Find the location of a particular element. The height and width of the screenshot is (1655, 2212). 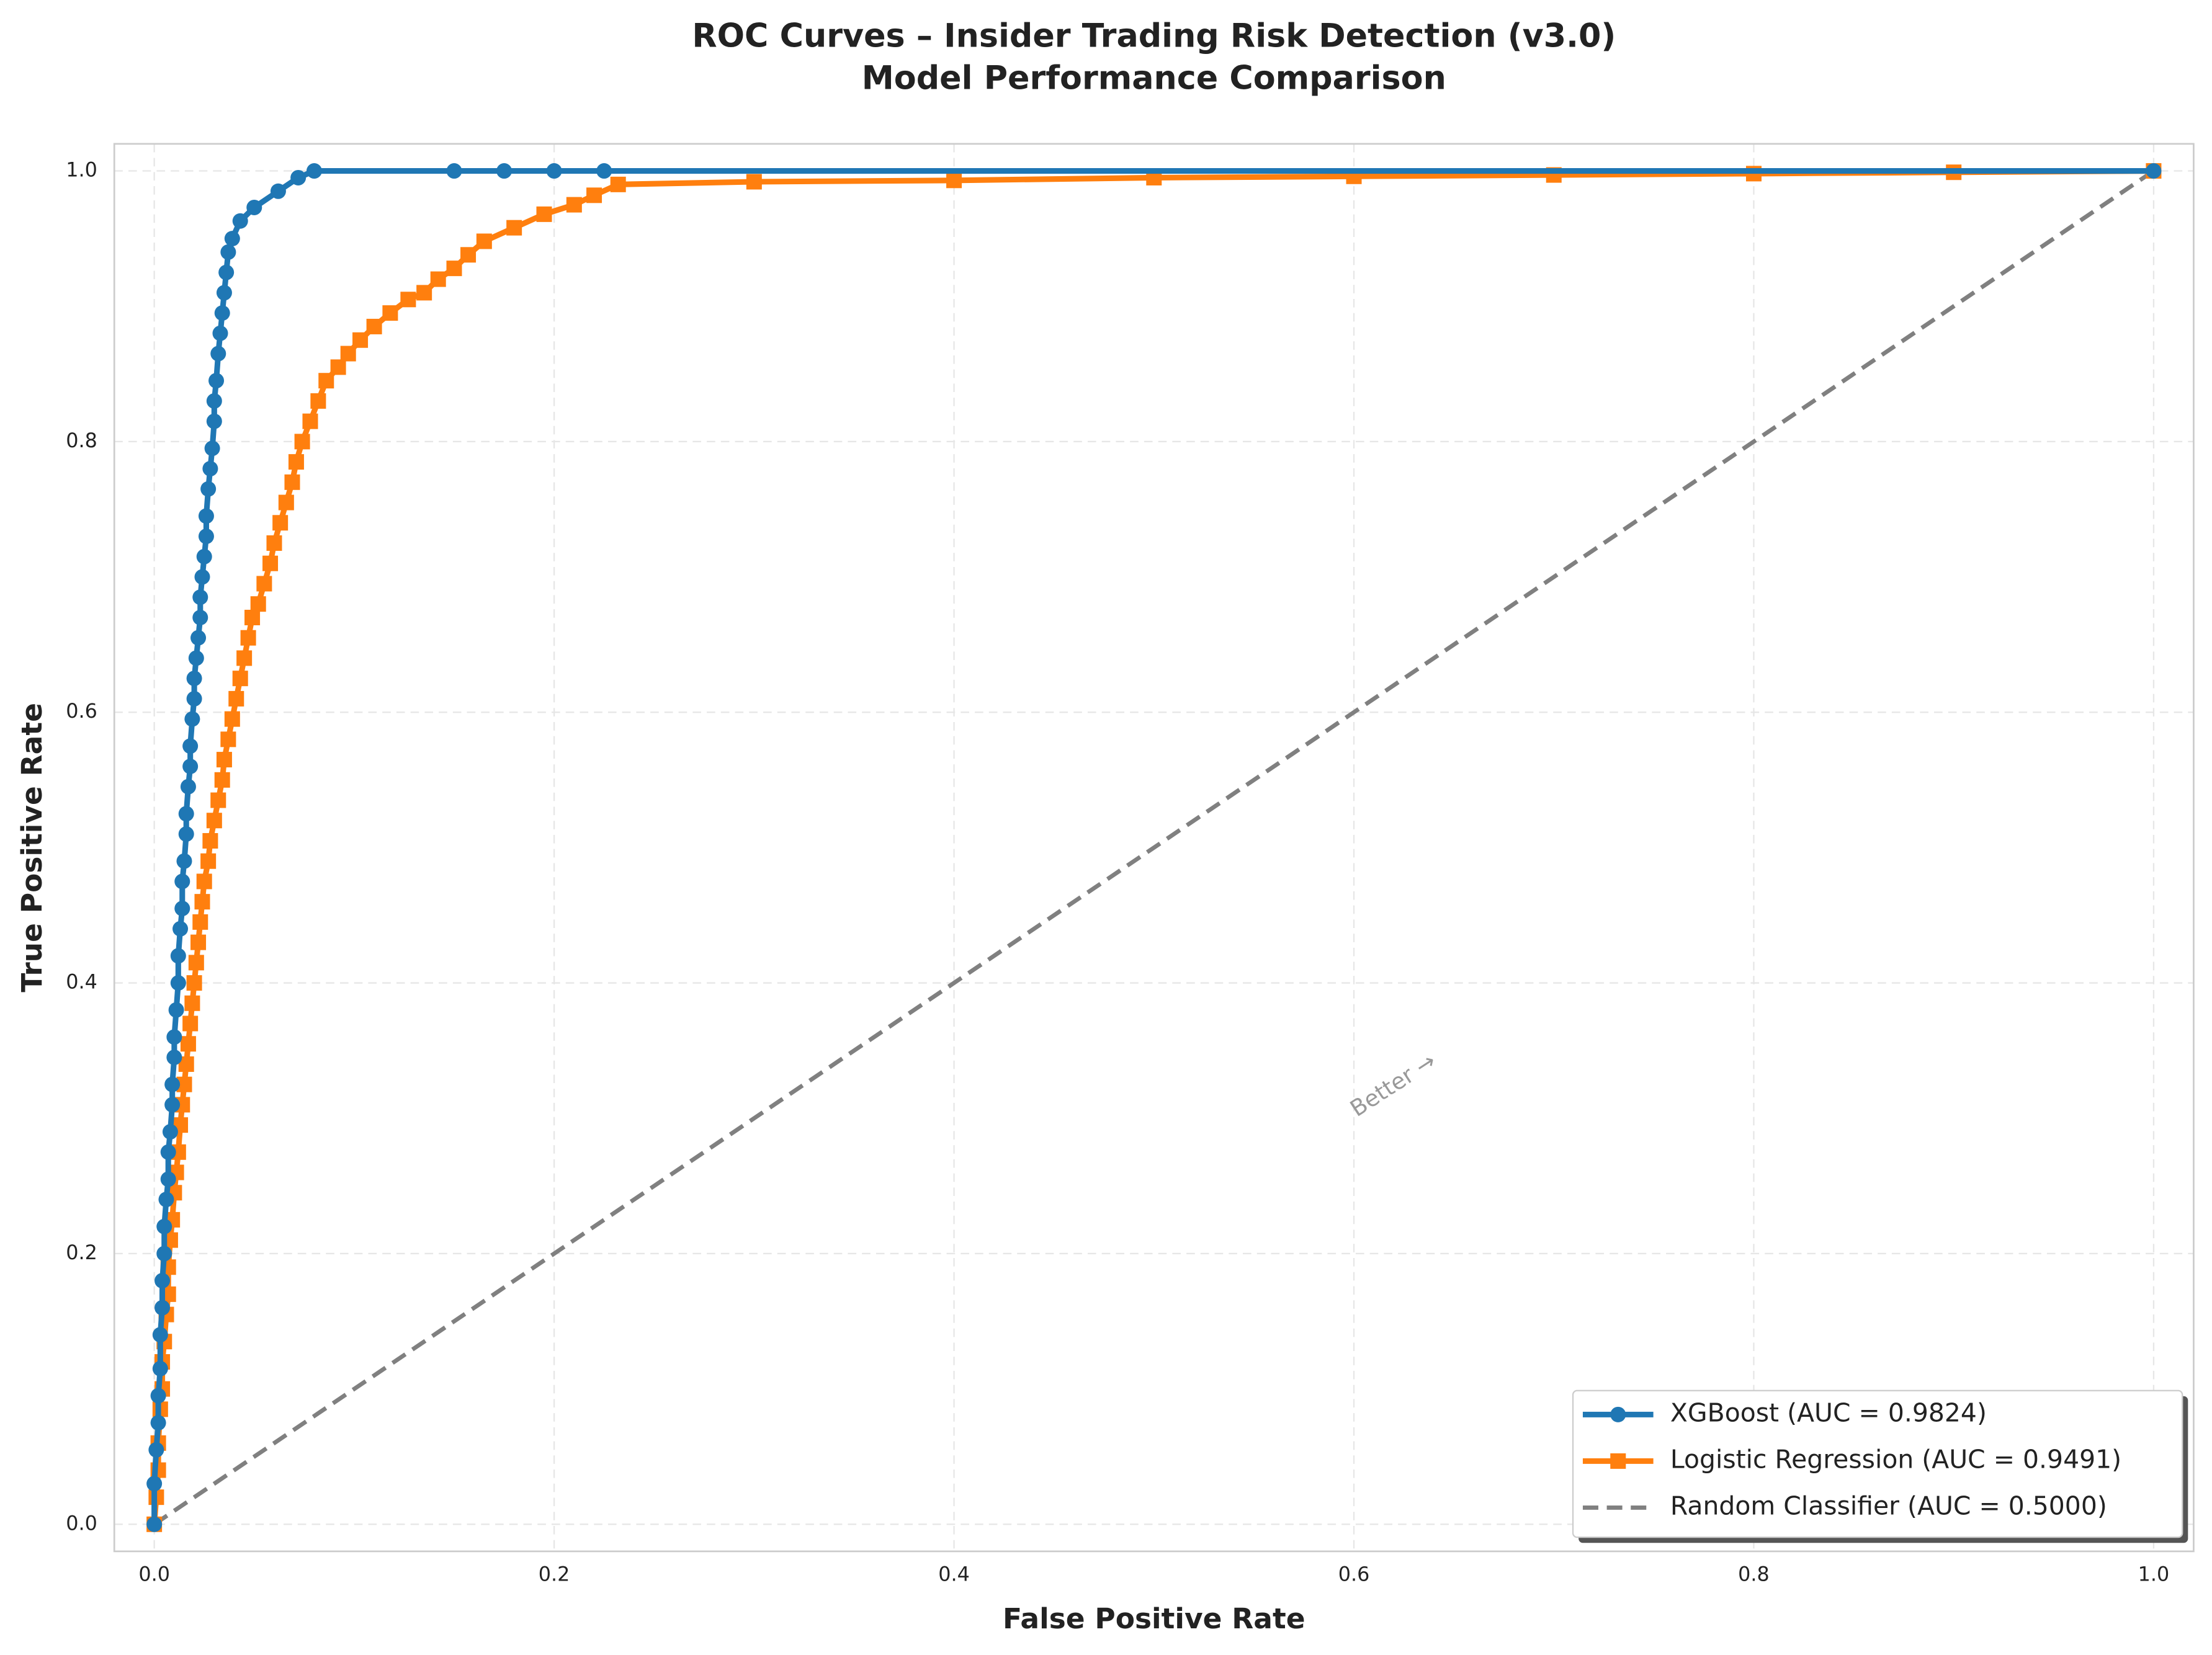

x-tick-label: 1.0 is located at coordinates (2154, 1574).